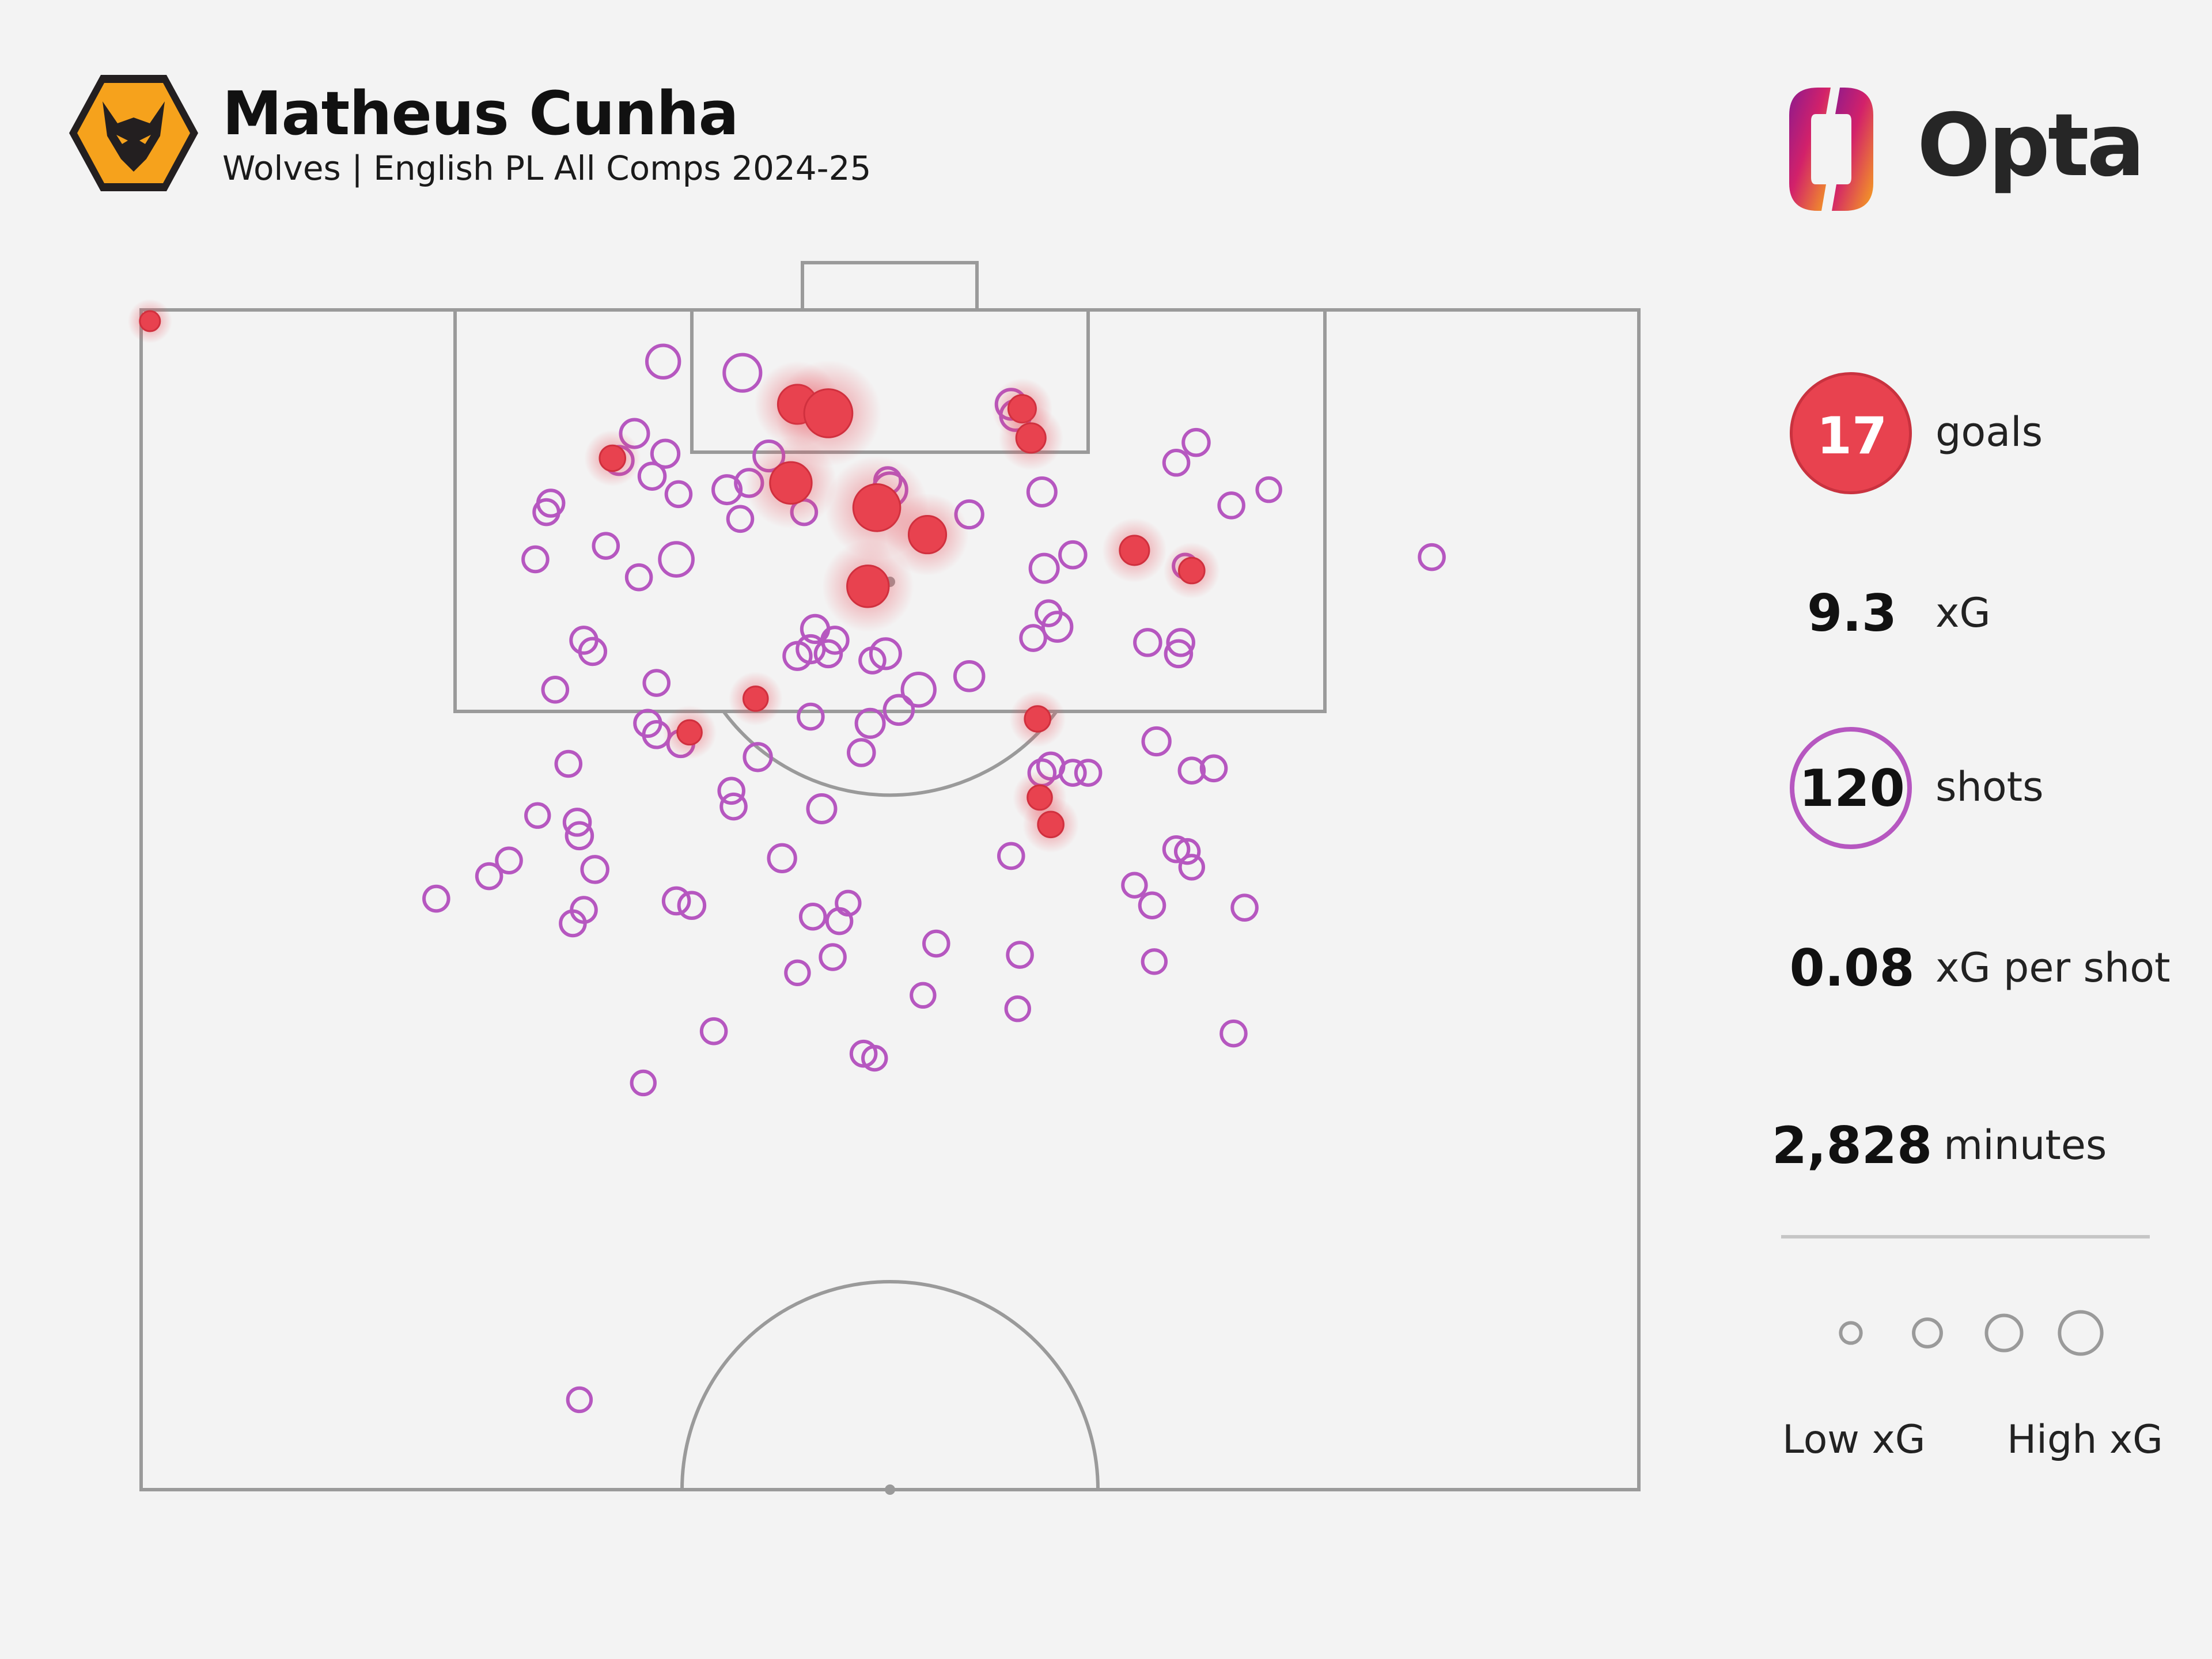 The width and height of the screenshot is (2212, 1659). What do you see at coordinates (480, 113) in the screenshot?
I see `player-name: Matheus Cunha` at bounding box center [480, 113].